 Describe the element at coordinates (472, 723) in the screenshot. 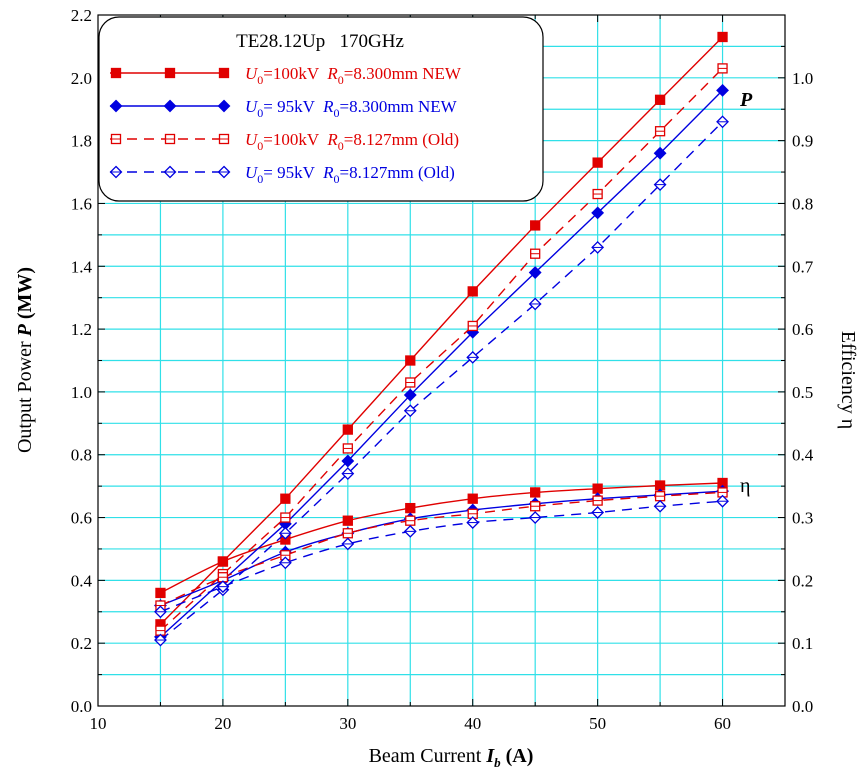

I see `x-tick-label: 40` at that location.